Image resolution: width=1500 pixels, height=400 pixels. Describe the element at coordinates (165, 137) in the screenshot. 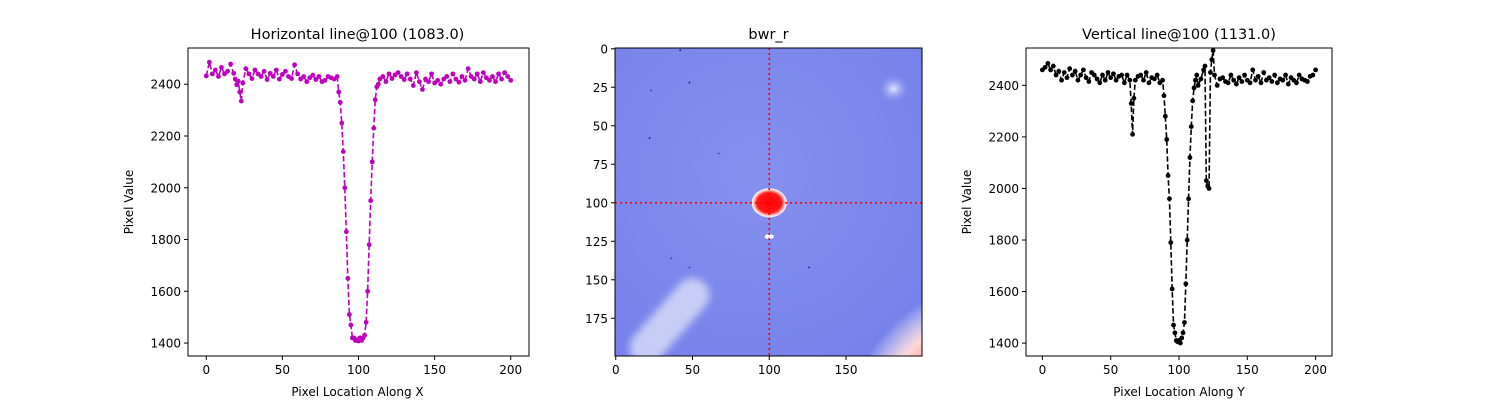

I see `horizontal-profile-ytick-label: 2200` at that location.